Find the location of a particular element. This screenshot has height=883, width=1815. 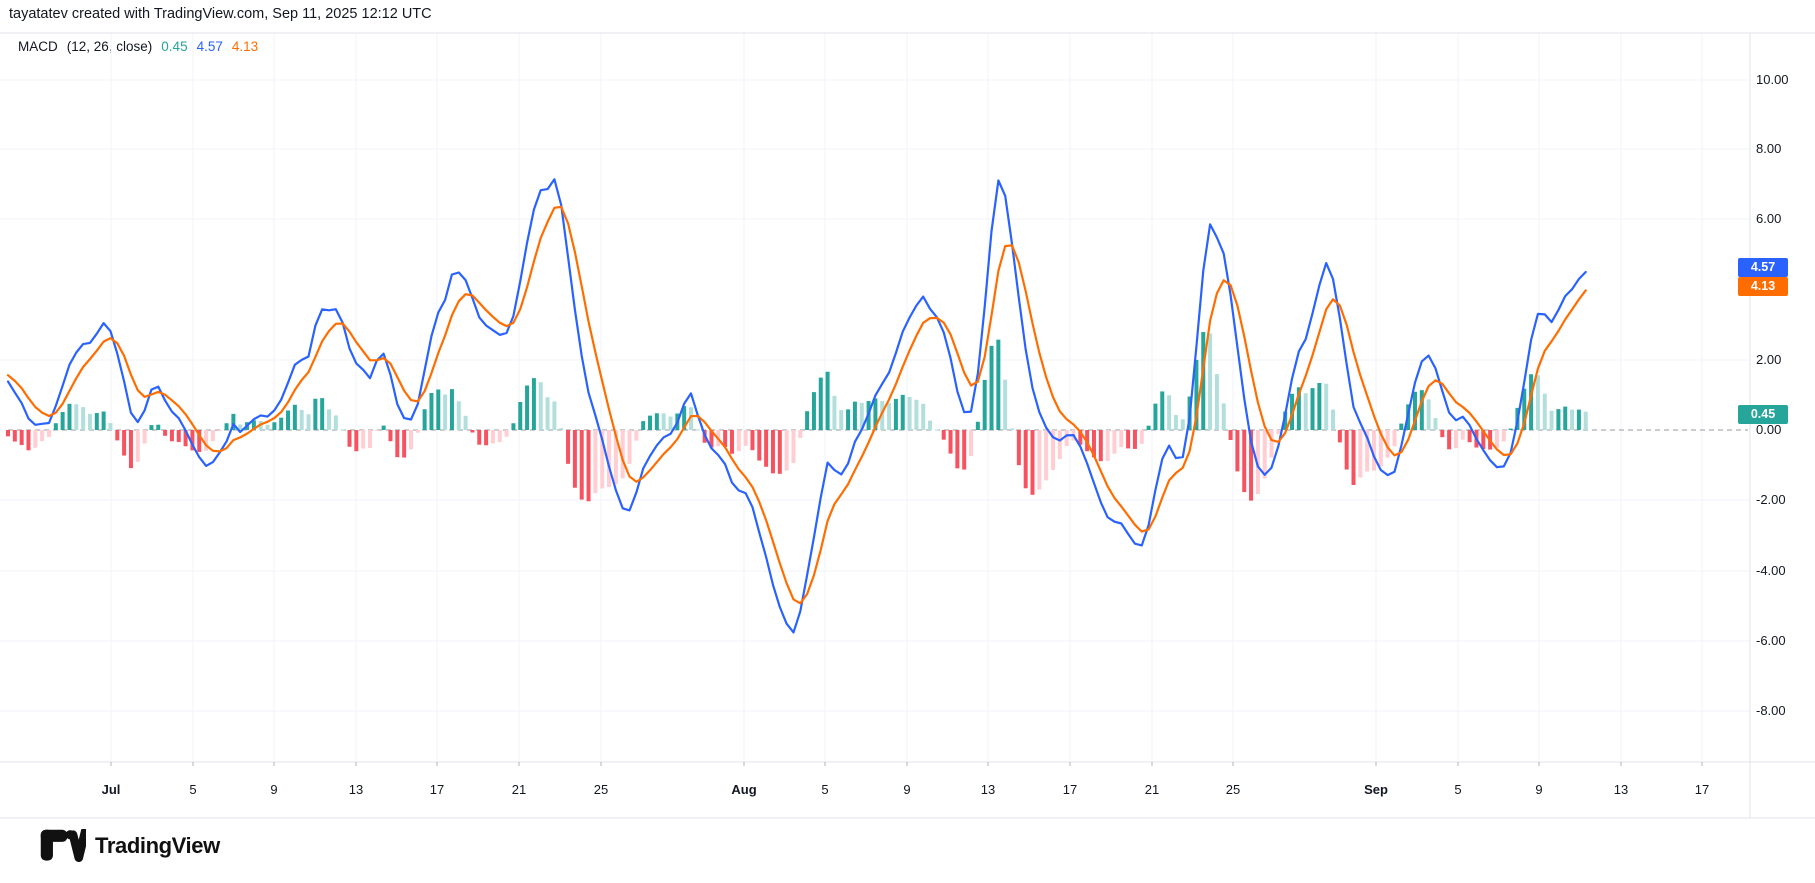

x-axis-label: 5 is located at coordinates (825, 789).